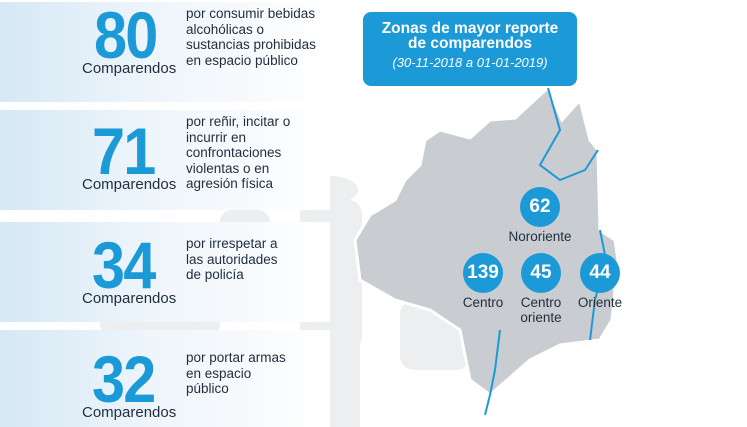  I want to click on description-line: las autoridades, so click(232, 259).